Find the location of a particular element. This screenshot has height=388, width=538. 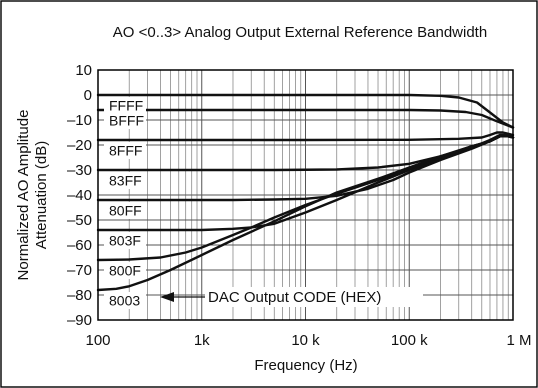

series-line-ffff is located at coordinates (305, 111).